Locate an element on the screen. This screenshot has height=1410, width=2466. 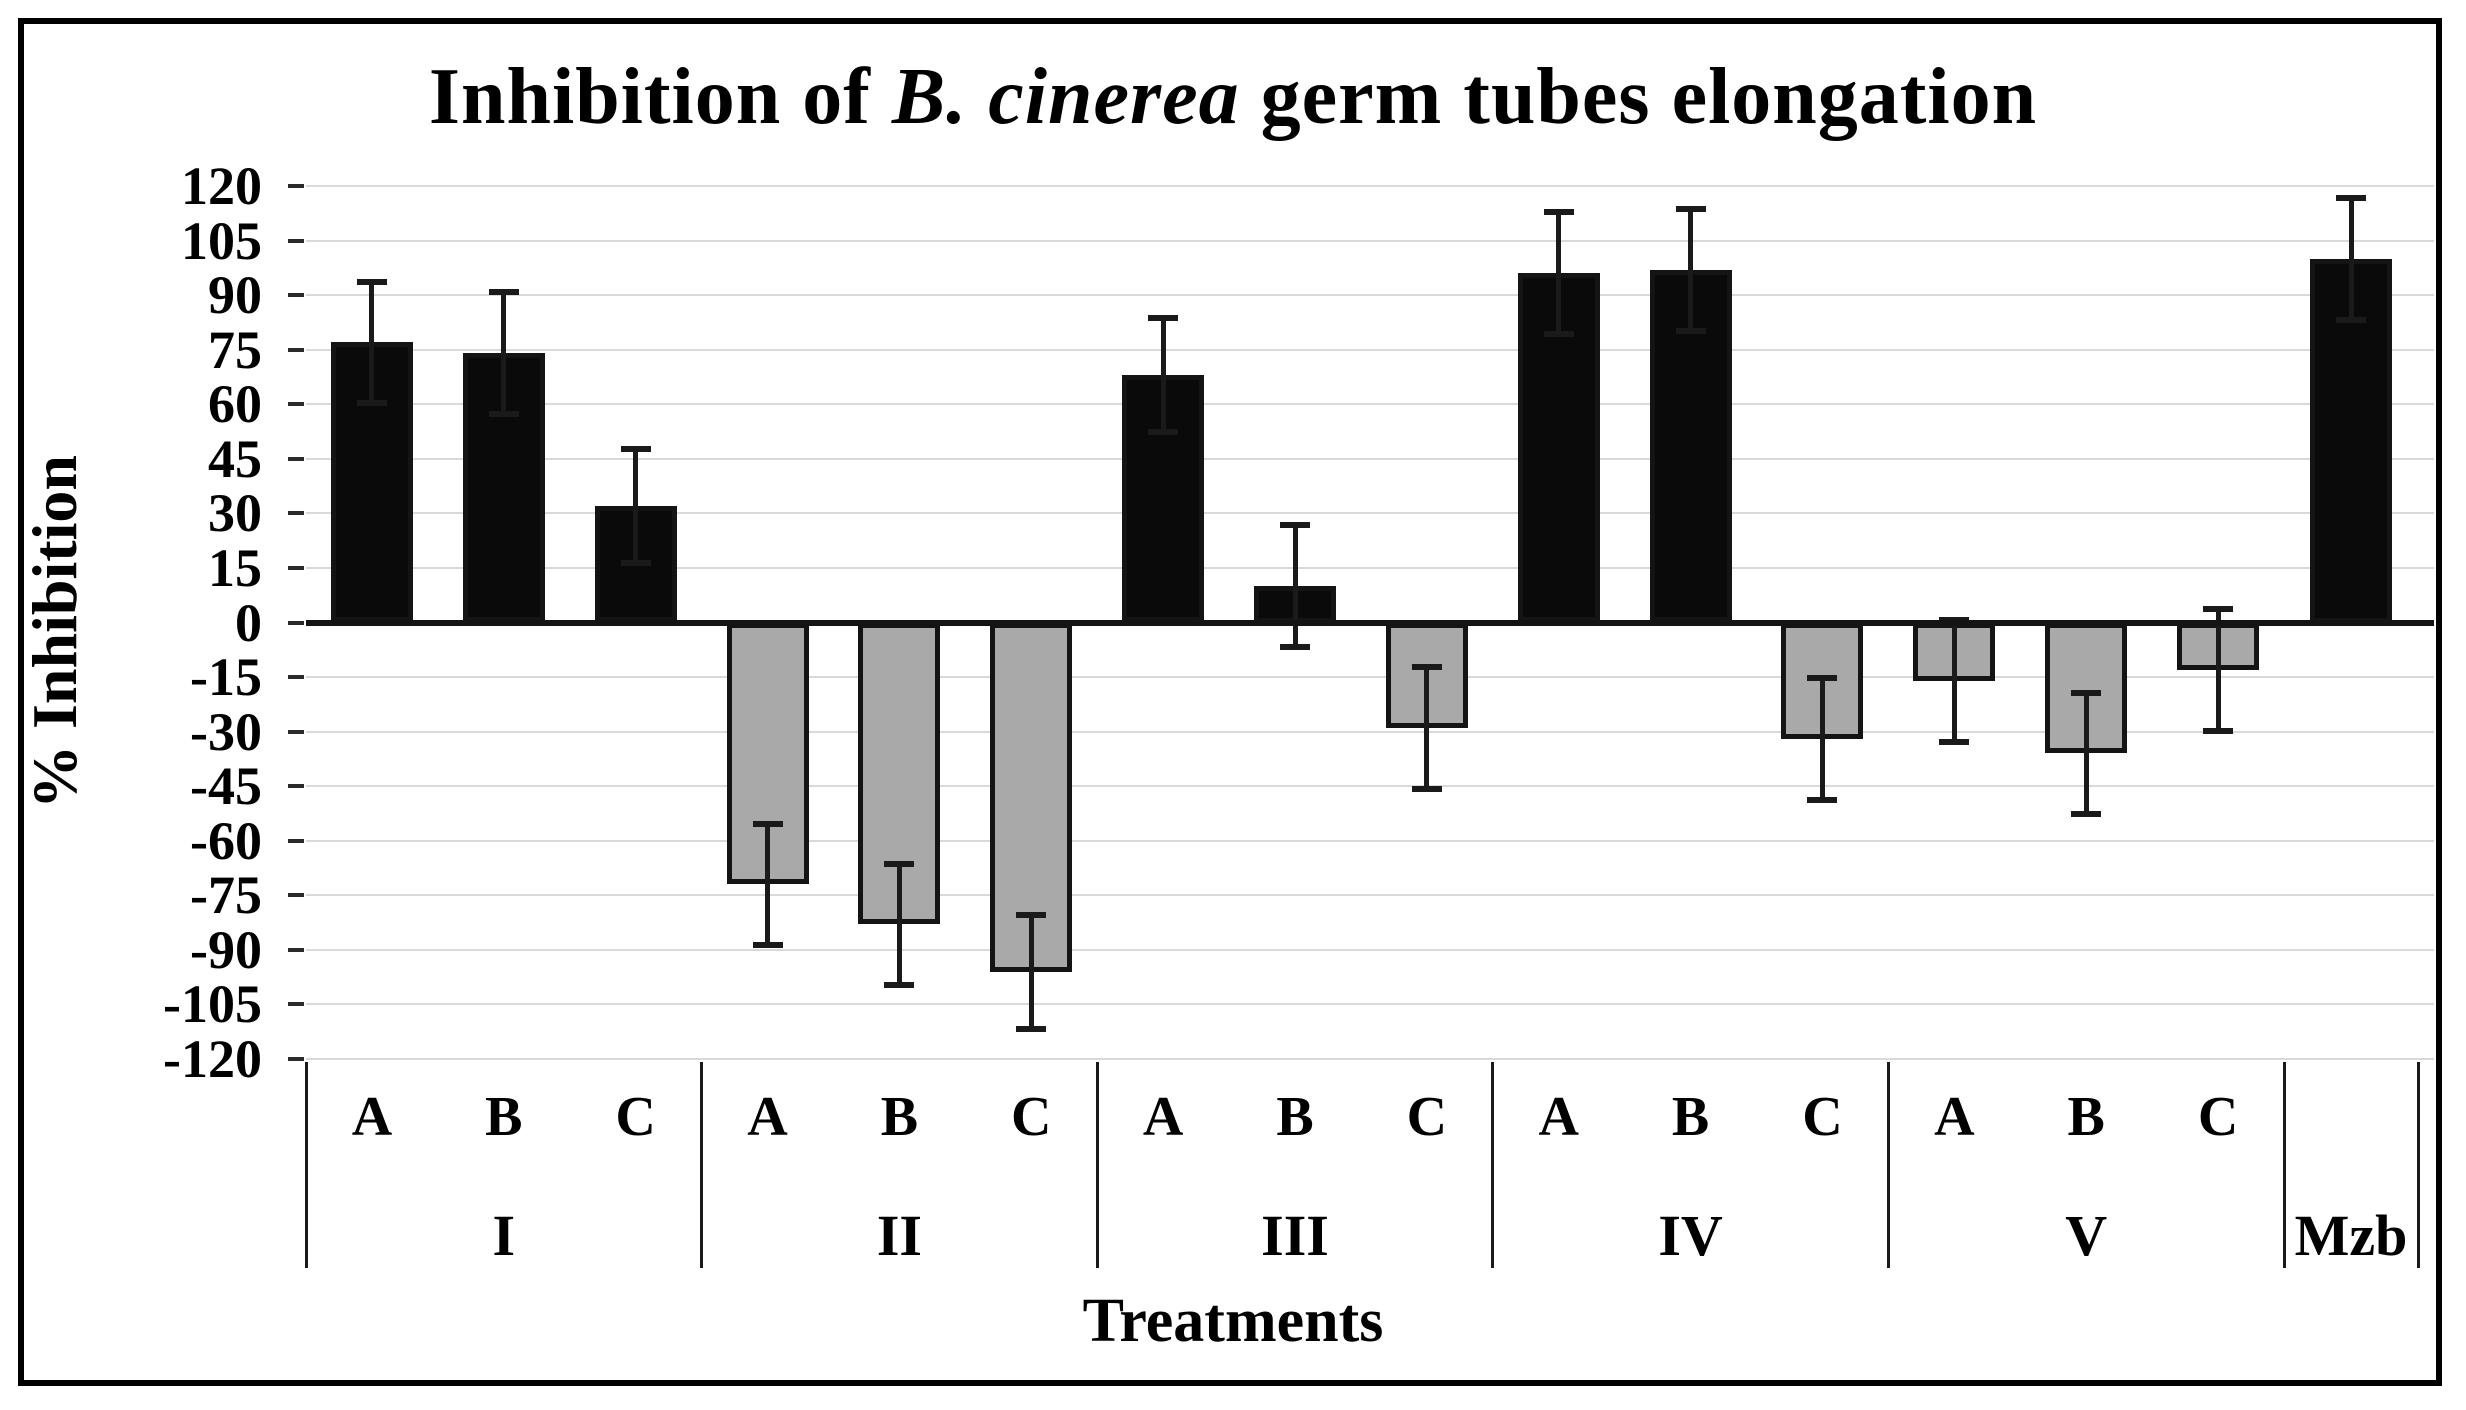
y-tick-mark--75 is located at coordinates (296, 895).